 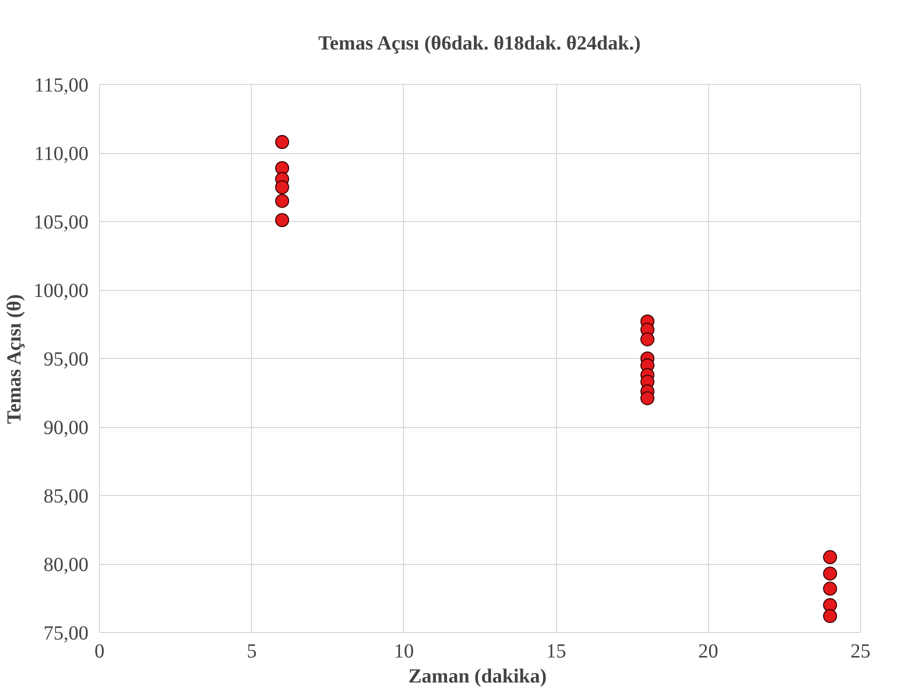 I want to click on x-tick-label: 10, so click(x=404, y=651).